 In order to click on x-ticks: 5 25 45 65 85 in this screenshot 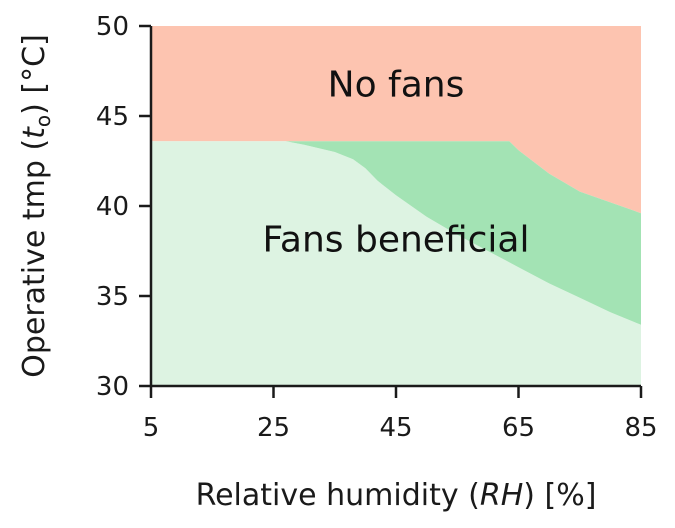, I will do `click(400, 414)`.